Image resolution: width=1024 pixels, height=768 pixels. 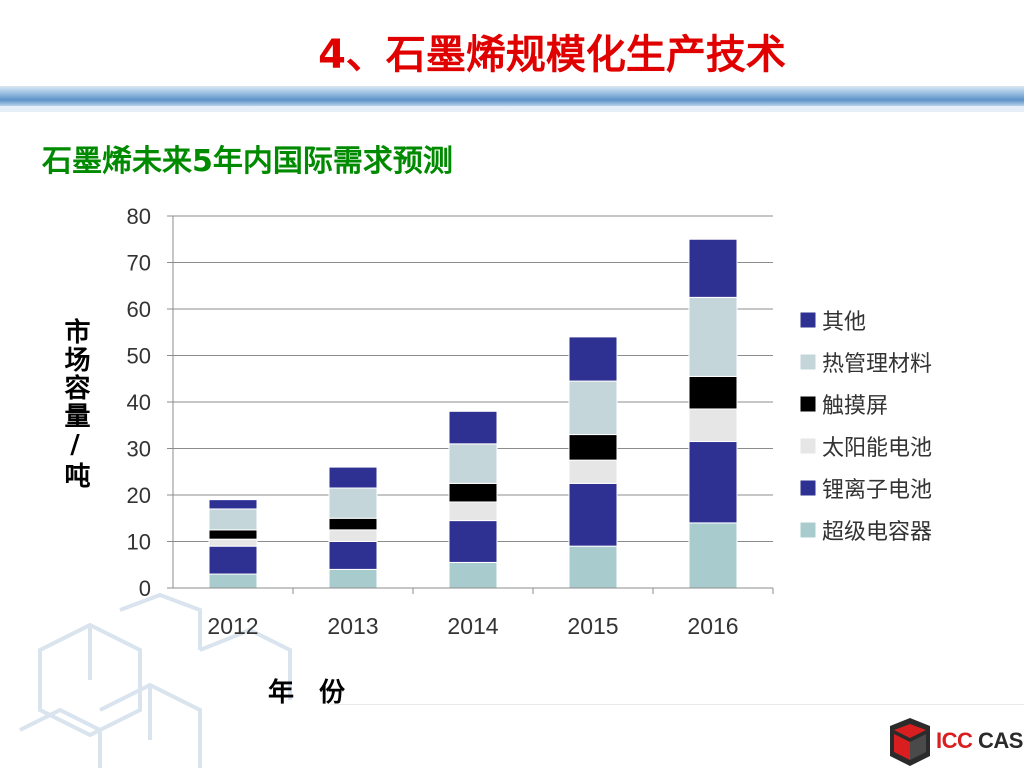 I want to click on legend-label: 其他, so click(x=844, y=322).